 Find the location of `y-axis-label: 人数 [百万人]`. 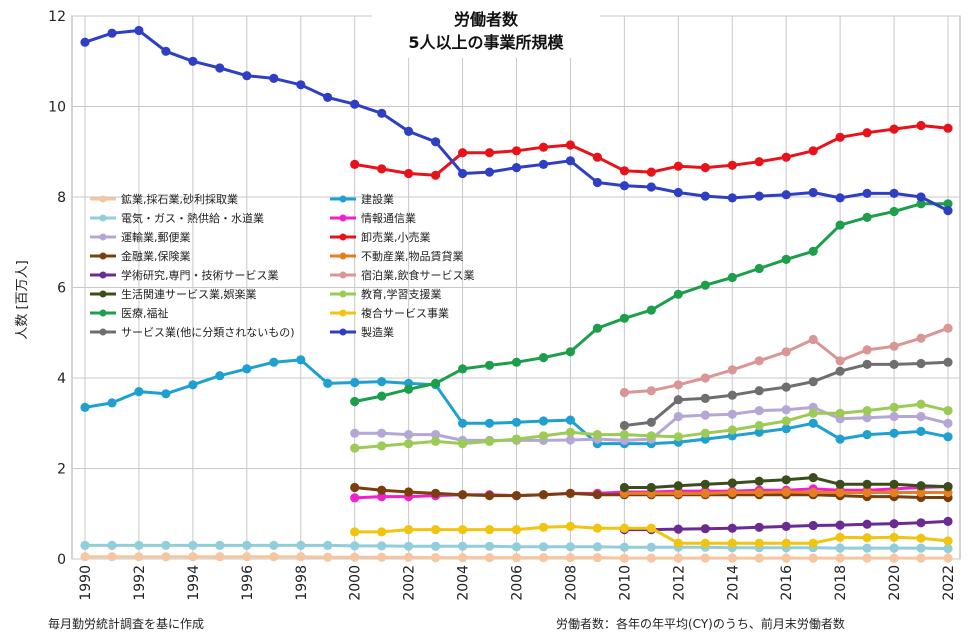

y-axis-label: 人数 [百万人] is located at coordinates (22, 299).